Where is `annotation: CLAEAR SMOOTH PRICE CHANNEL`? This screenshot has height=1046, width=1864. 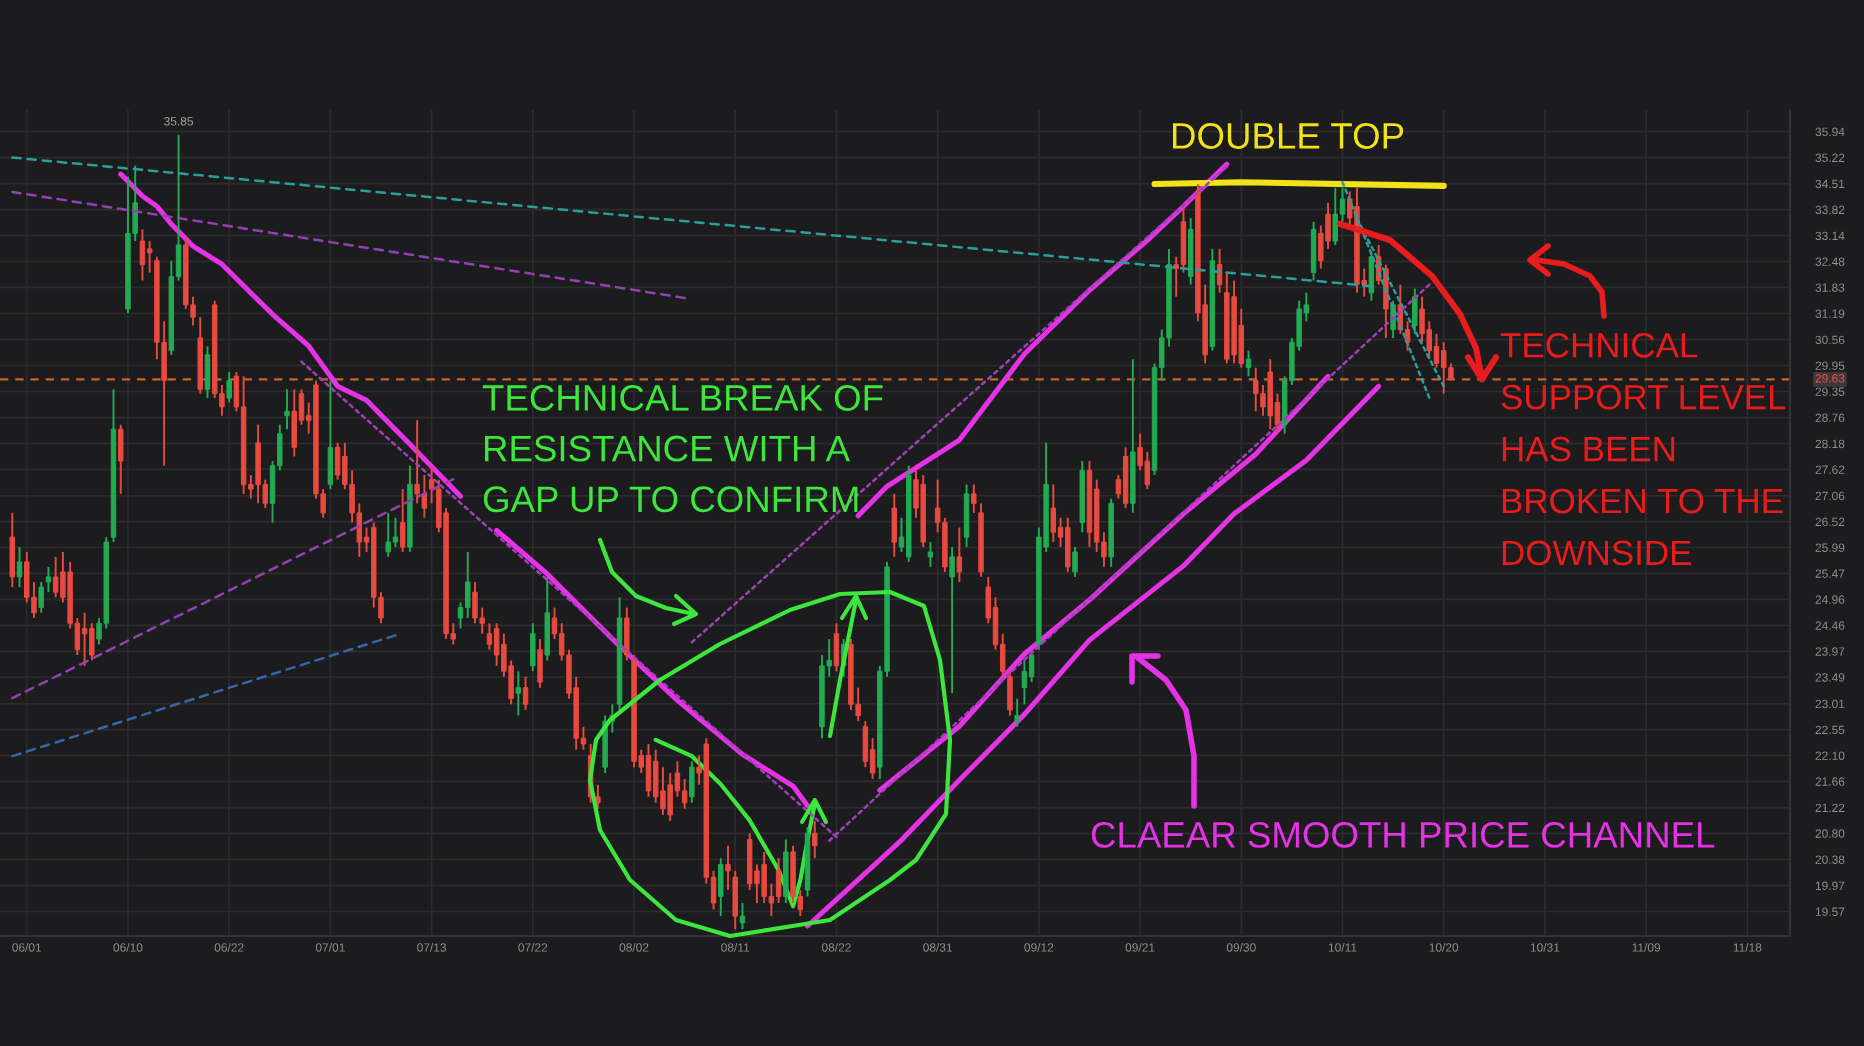 annotation: CLAEAR SMOOTH PRICE CHANNEL is located at coordinates (1403, 834).